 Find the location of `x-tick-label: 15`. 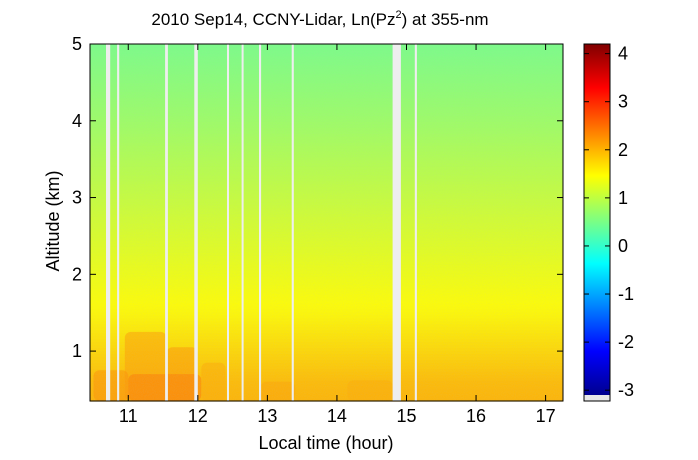

x-tick-label: 15 is located at coordinates (406, 416).